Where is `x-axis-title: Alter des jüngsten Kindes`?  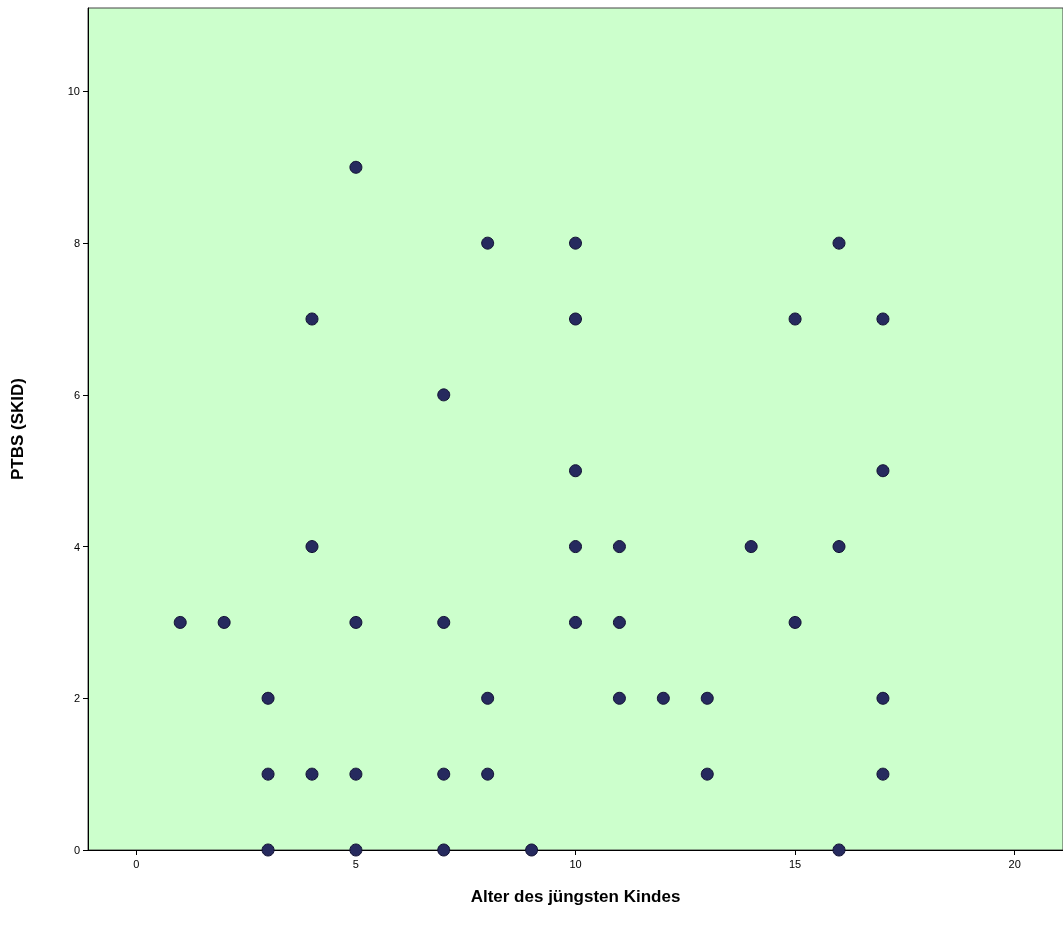
x-axis-title: Alter des jüngsten Kindes is located at coordinates (575, 896).